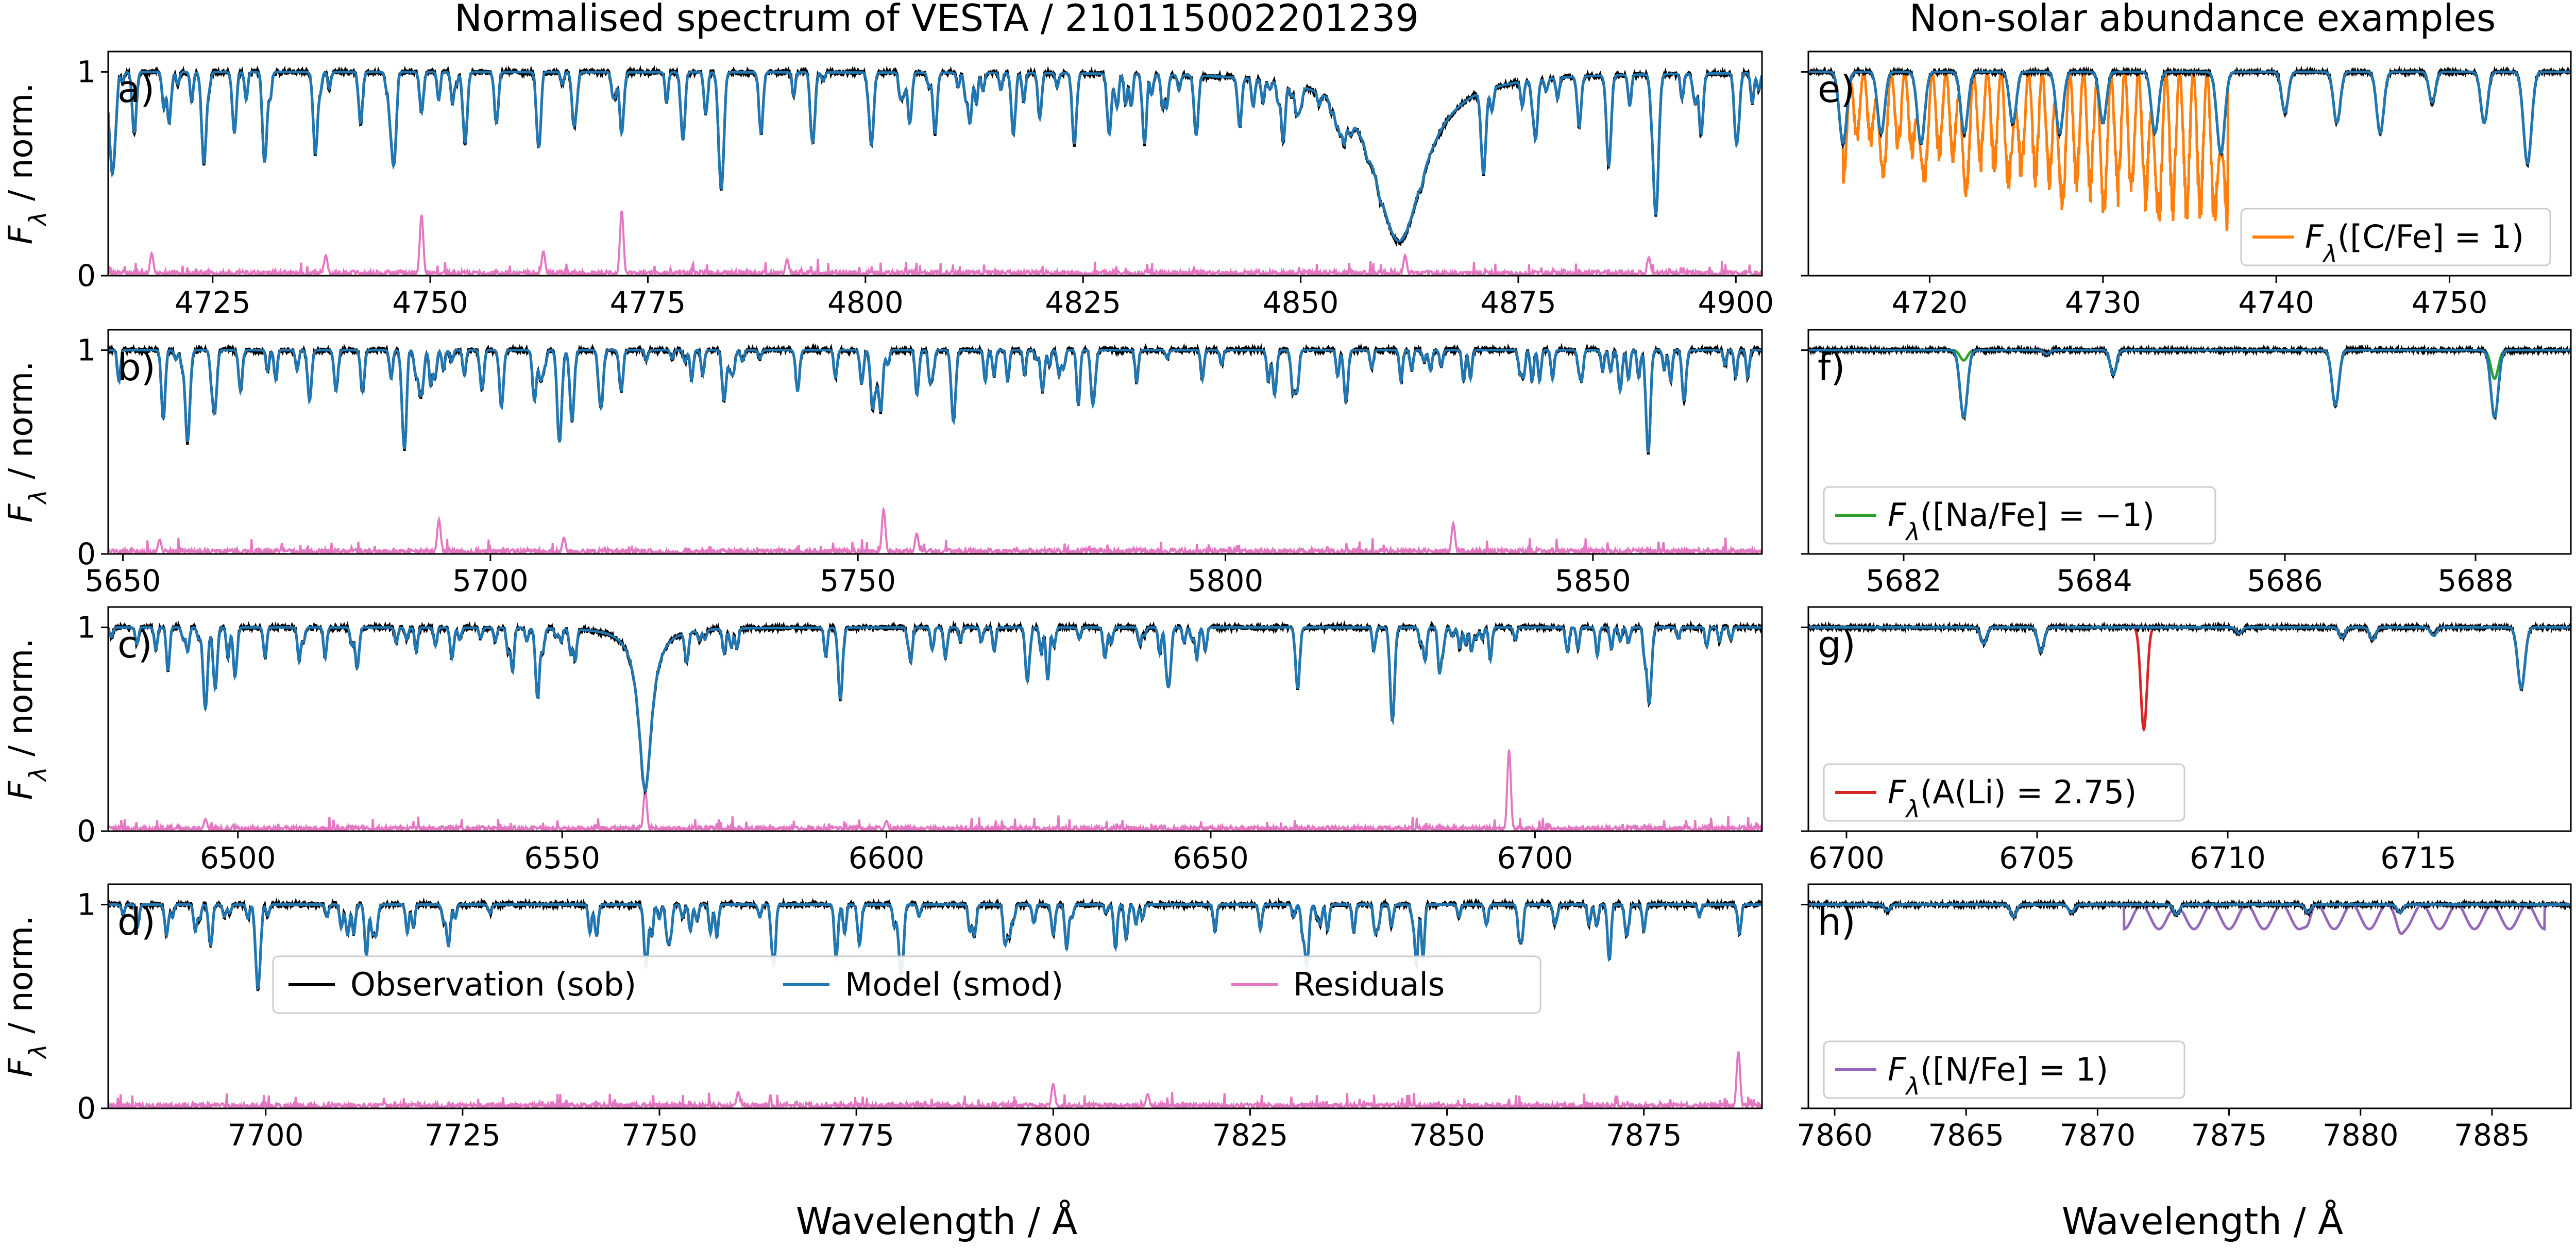  I want to click on model-series-d, so click(935, 947).